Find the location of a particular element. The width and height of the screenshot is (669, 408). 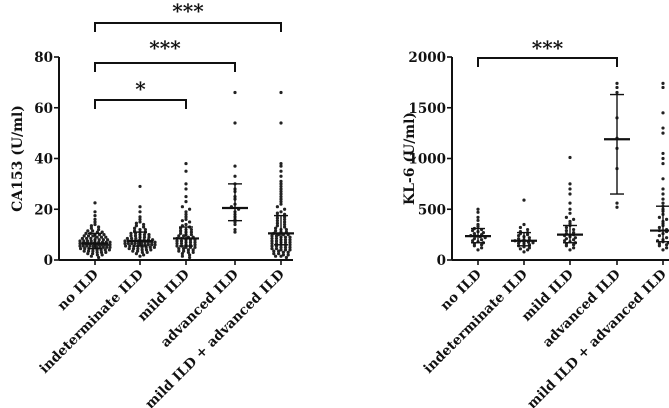

y-tick-label: 60 is located at coordinates (43, 109).